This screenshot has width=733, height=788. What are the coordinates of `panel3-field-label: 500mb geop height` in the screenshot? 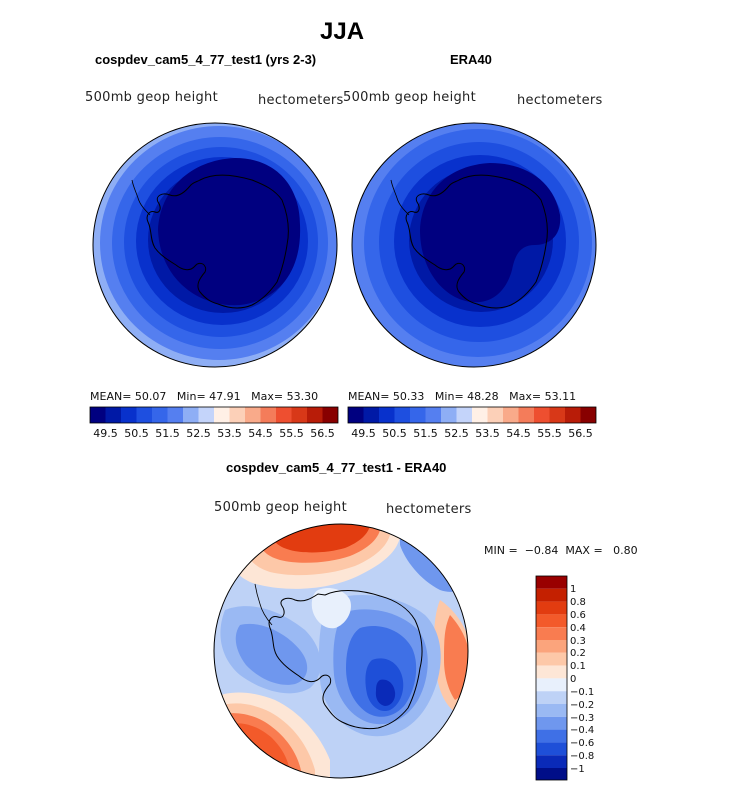 It's located at (280, 507).